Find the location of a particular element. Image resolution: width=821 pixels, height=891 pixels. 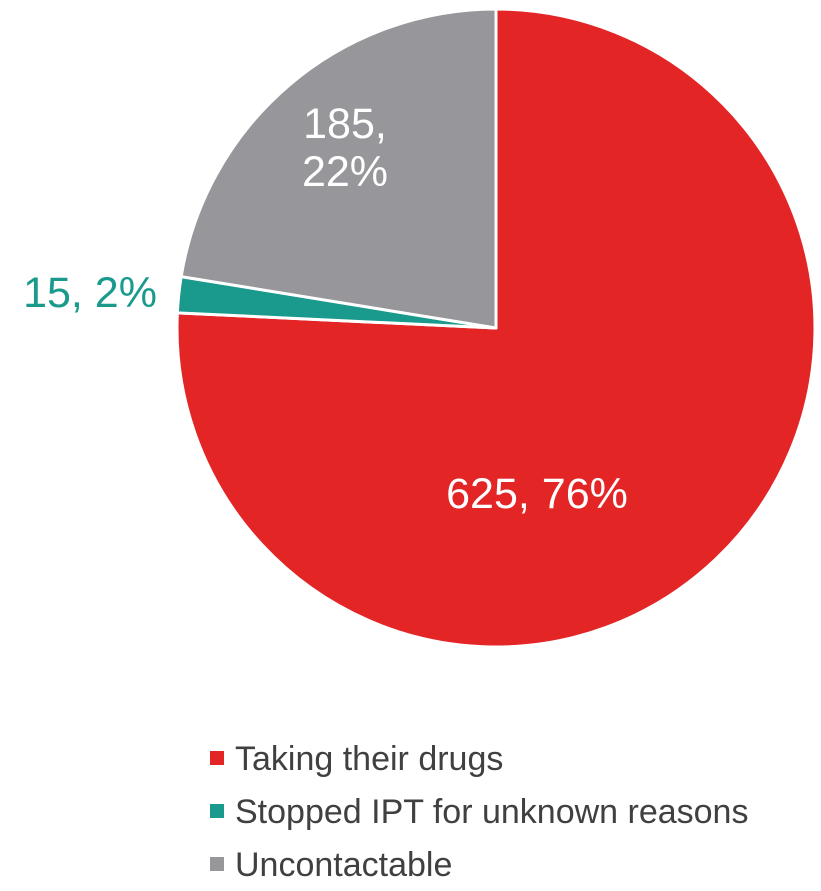

legend-swatch-stopped-ipt-for-unknown-reasons is located at coordinates (217, 811).